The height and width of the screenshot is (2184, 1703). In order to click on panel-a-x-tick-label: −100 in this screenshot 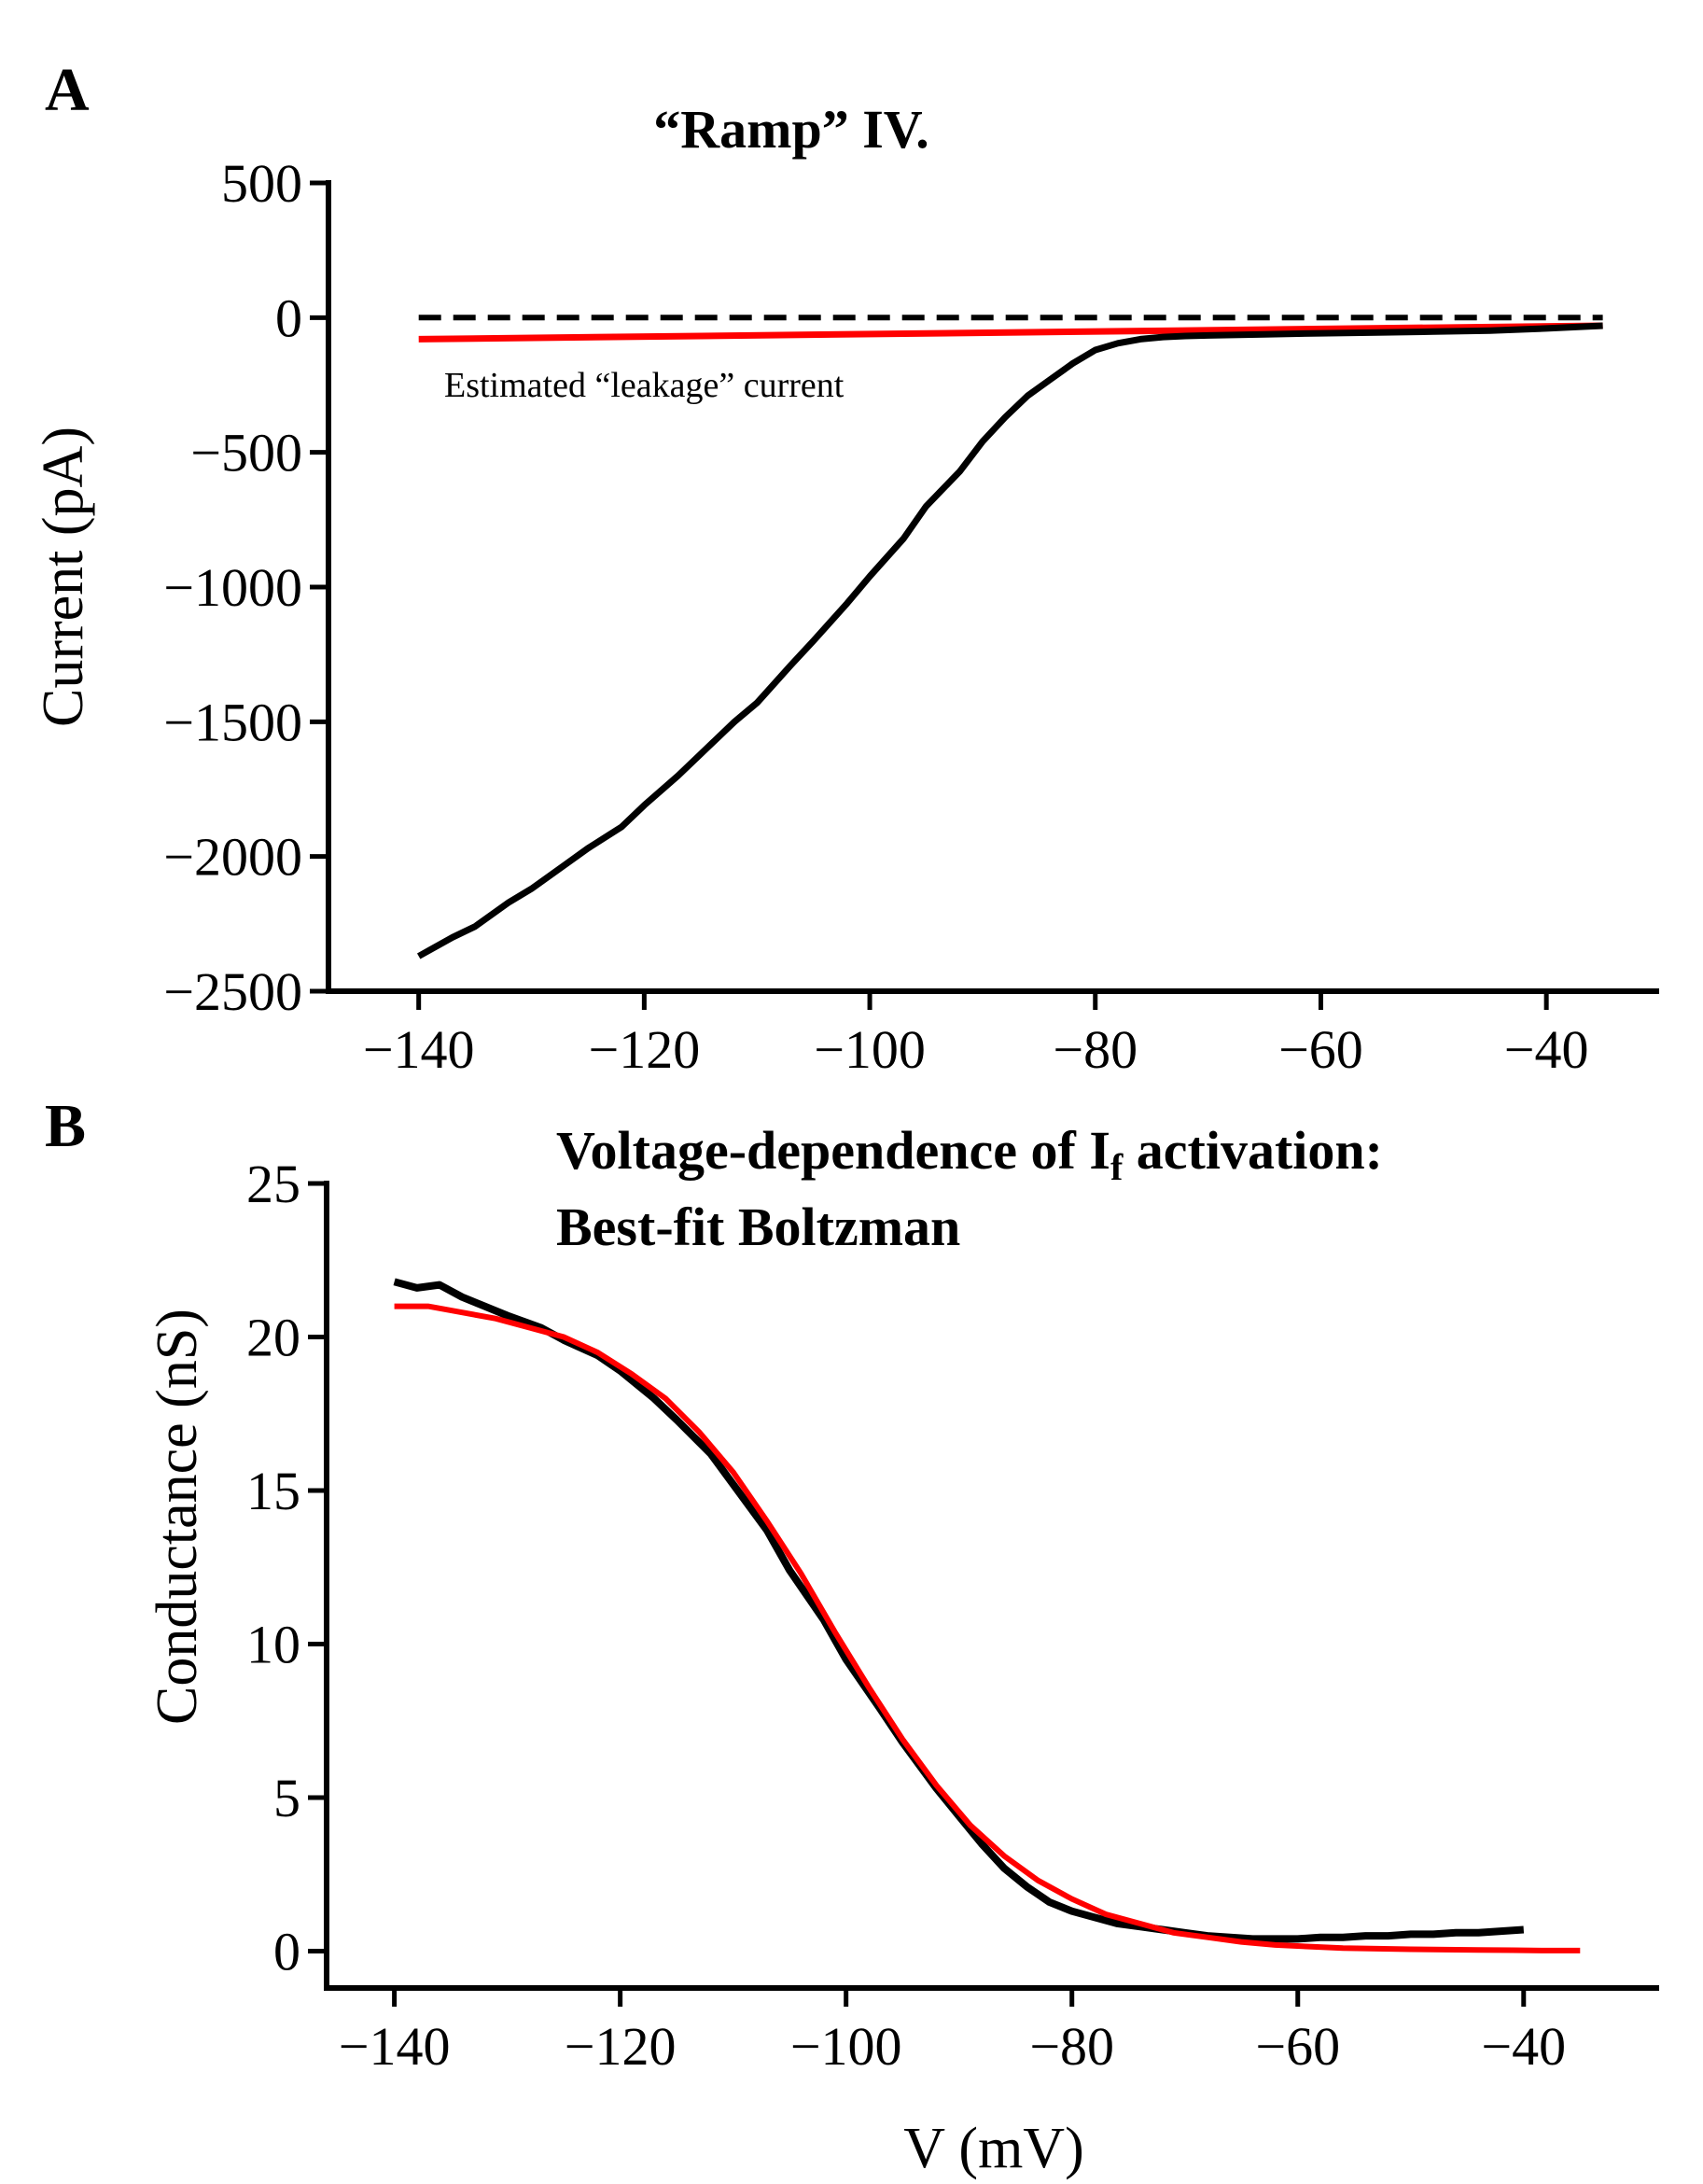, I will do `click(870, 1049)`.